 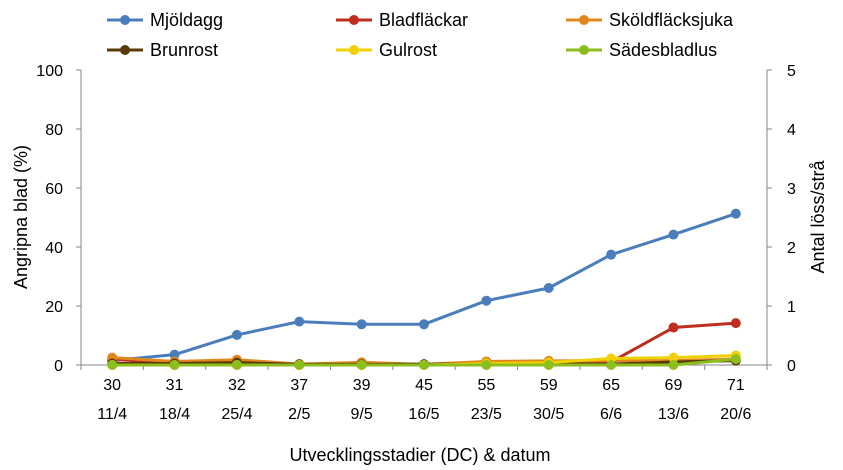 I want to click on x-tick-label-date: 11/4, so click(x=112, y=414).